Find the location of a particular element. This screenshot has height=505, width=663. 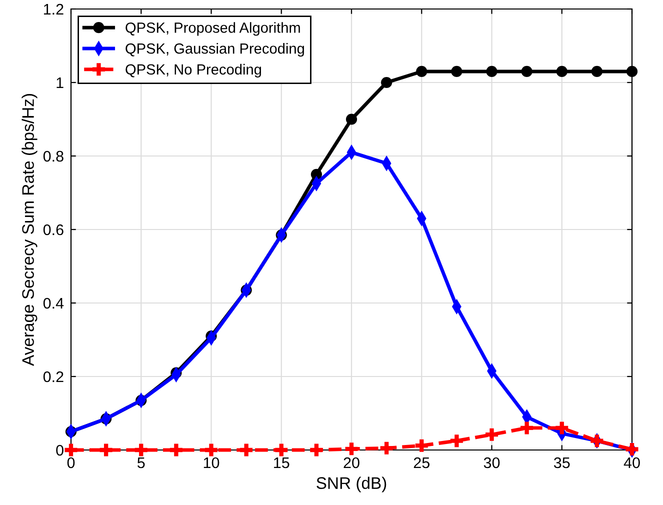

y-tick-label: 1.2 is located at coordinates (54, 9).